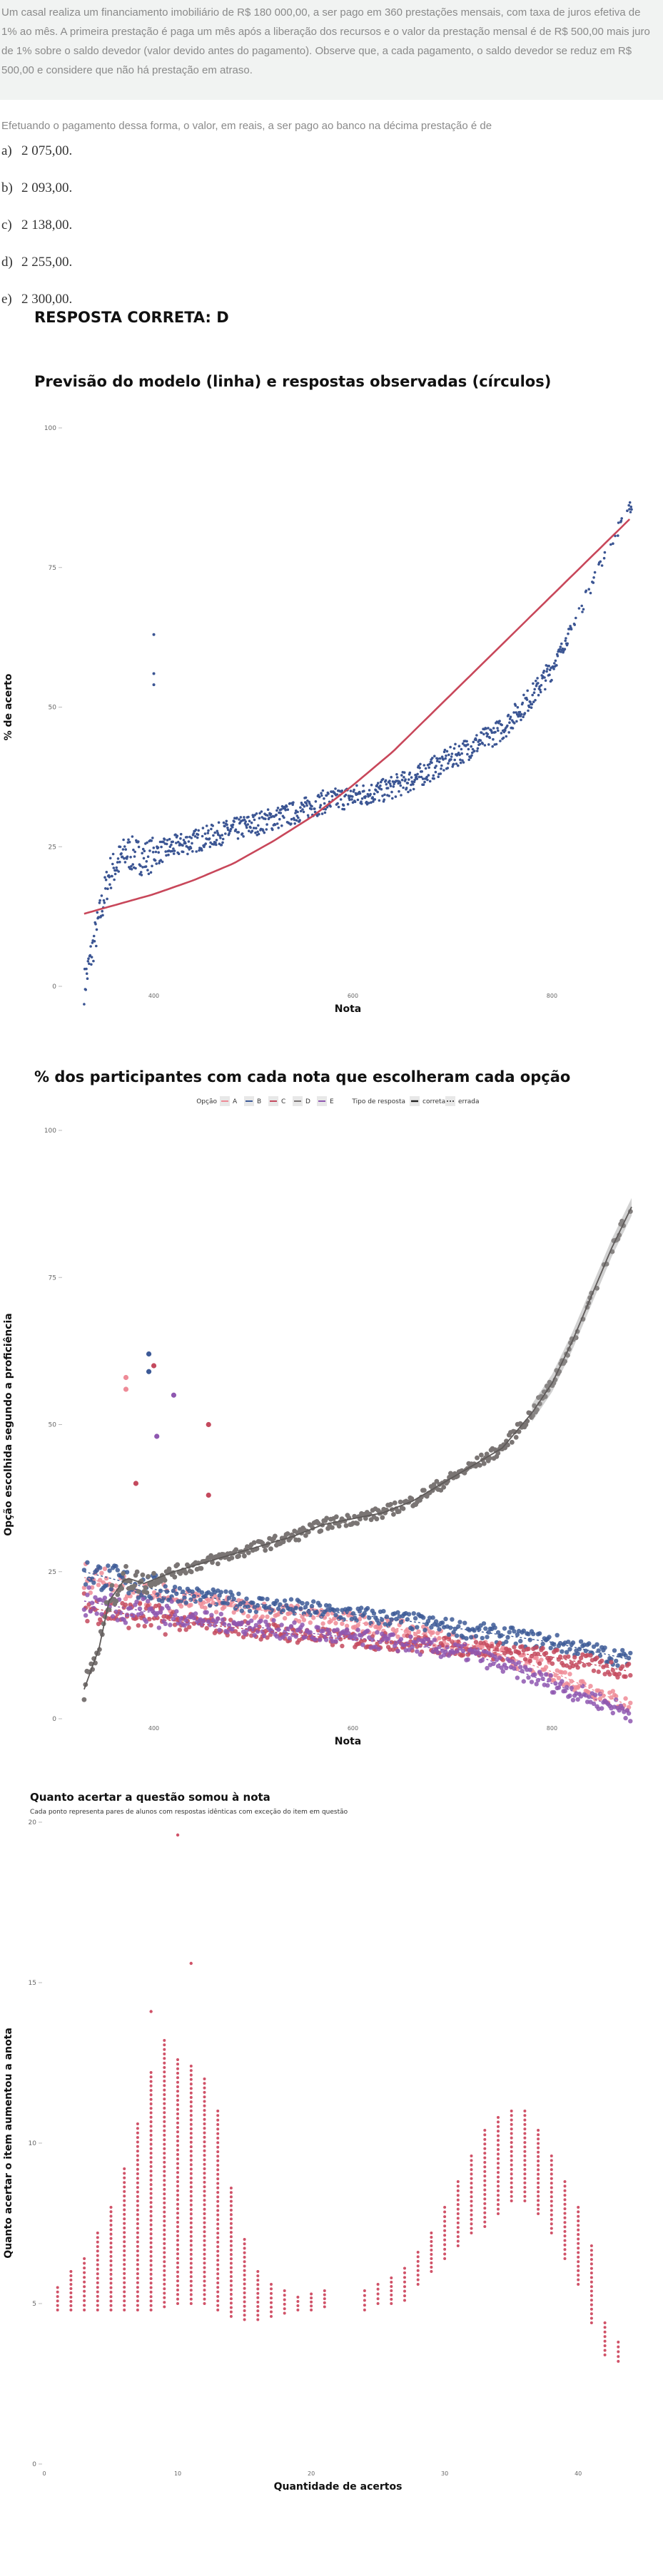  I want to click on option-c: c) 2 138,00., so click(331, 237).